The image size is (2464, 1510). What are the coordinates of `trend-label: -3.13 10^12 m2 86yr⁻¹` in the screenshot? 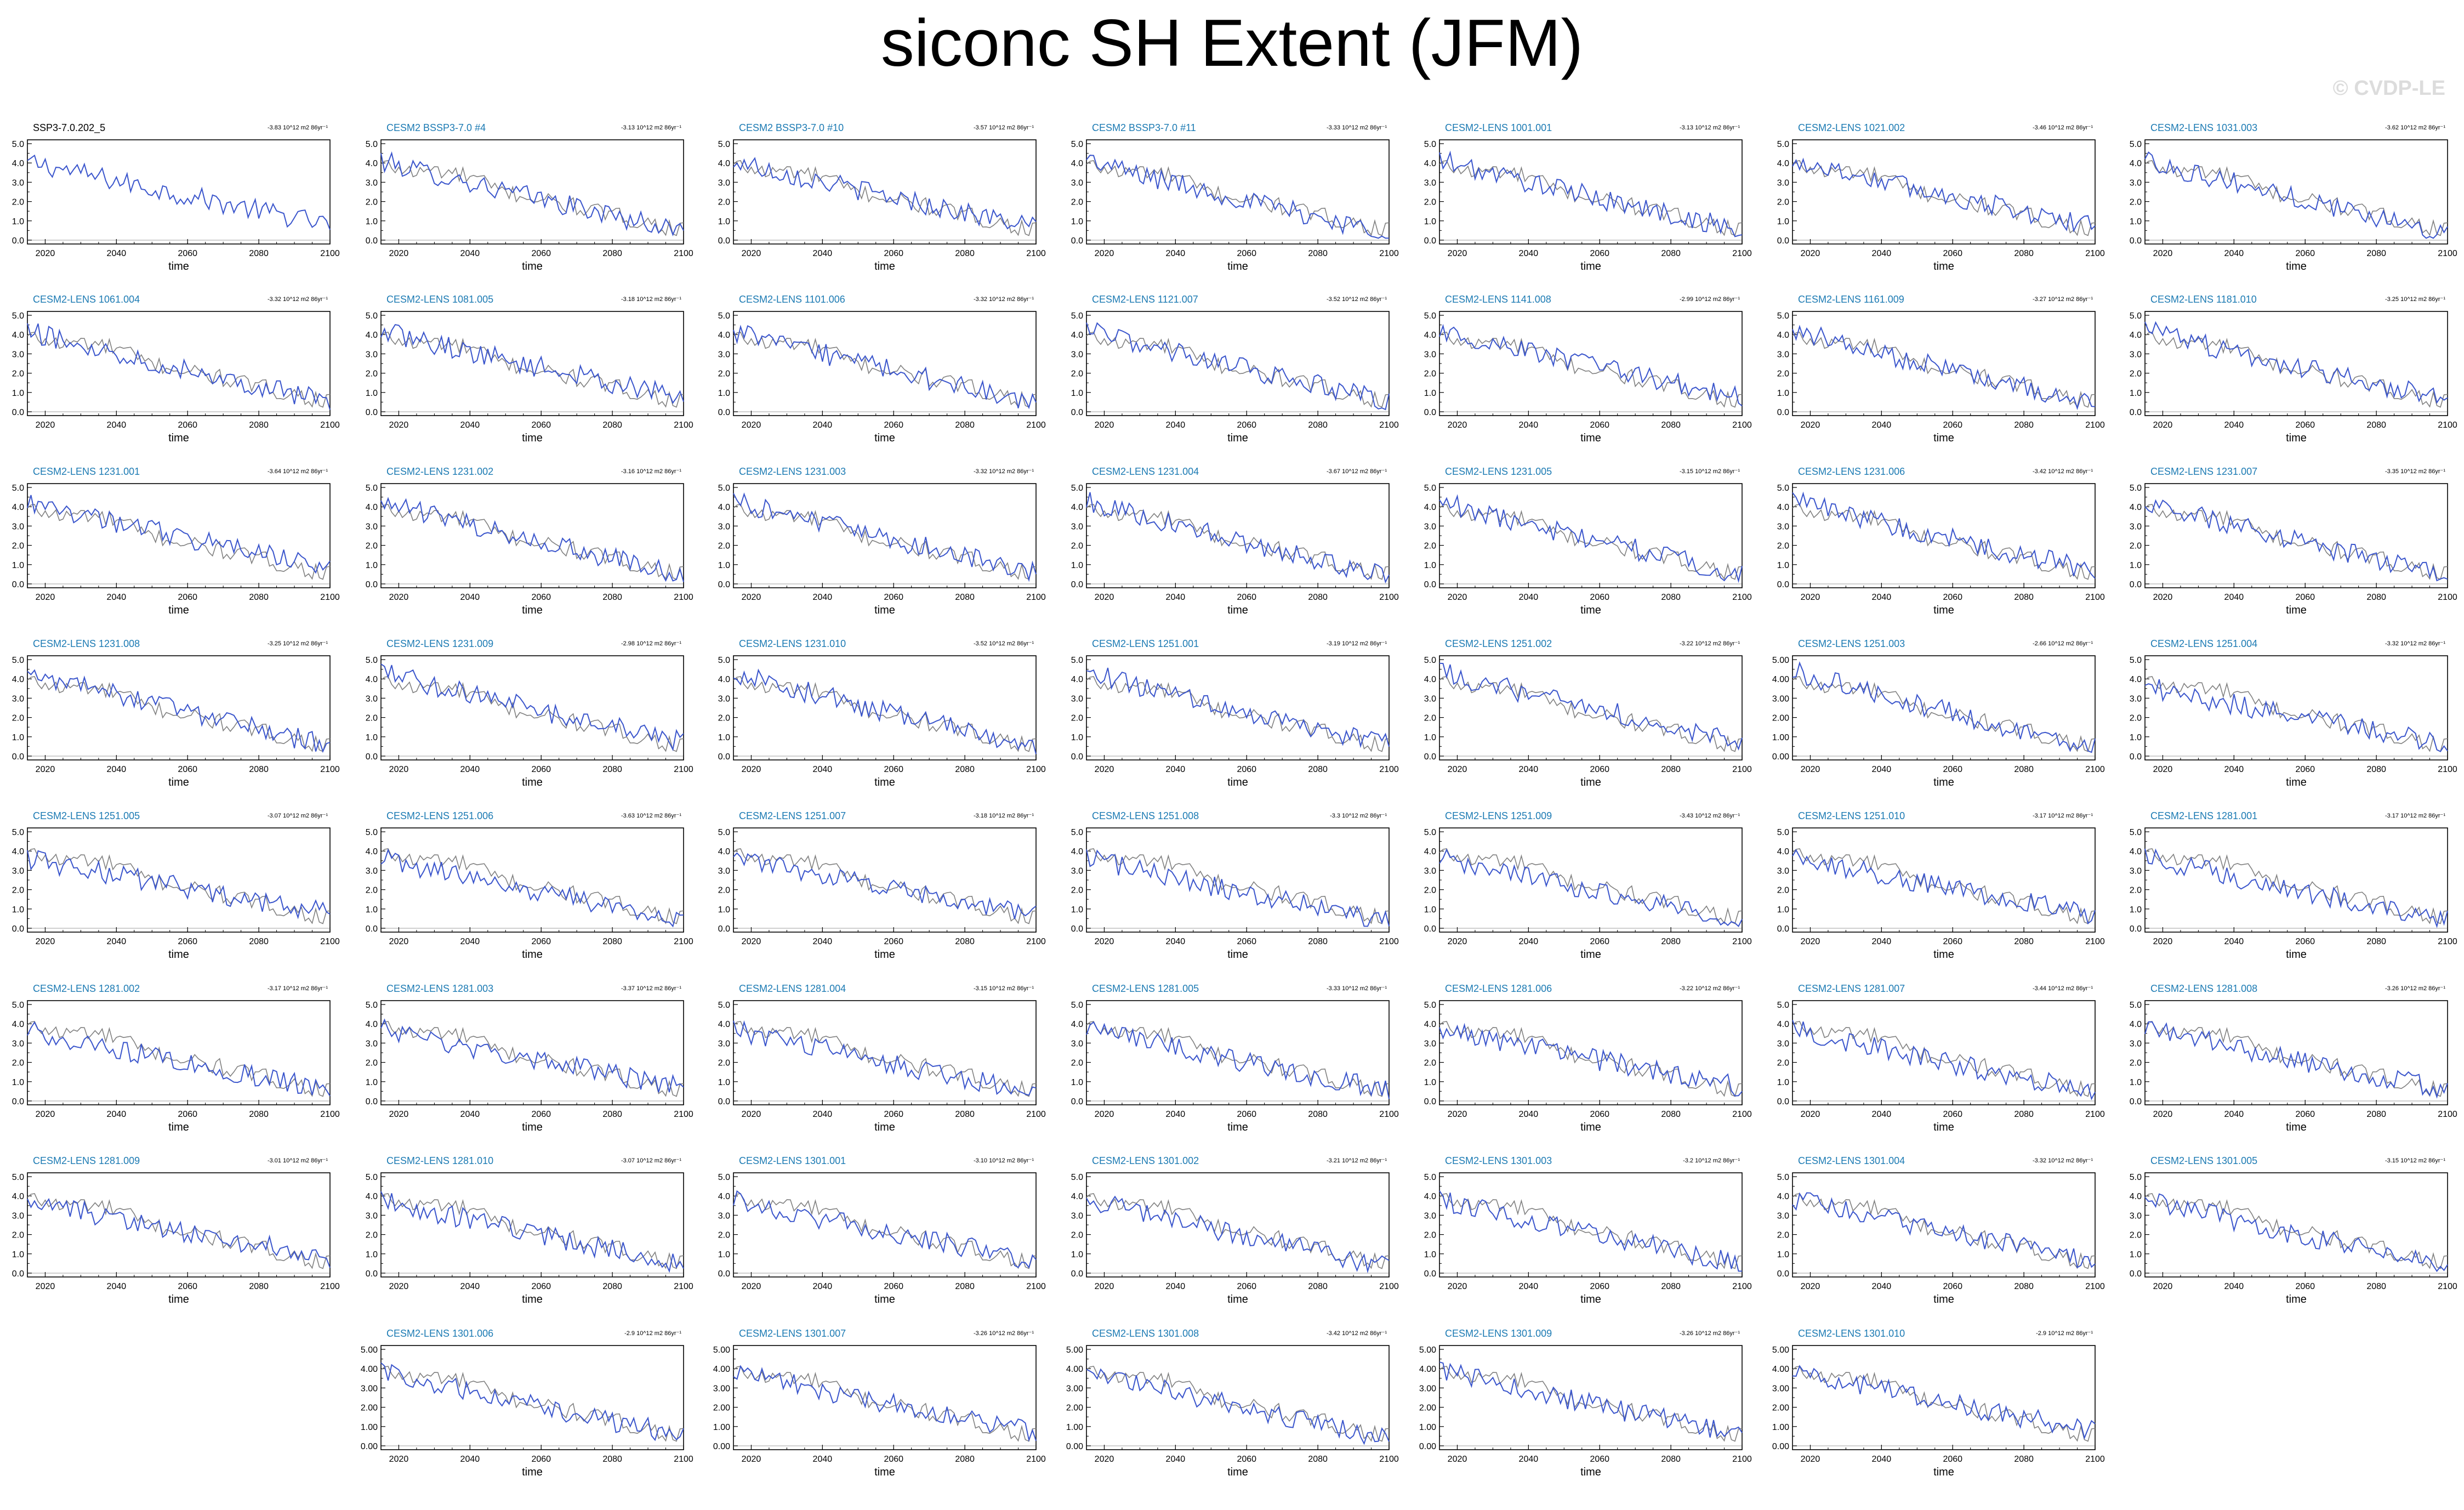 It's located at (1710, 128).